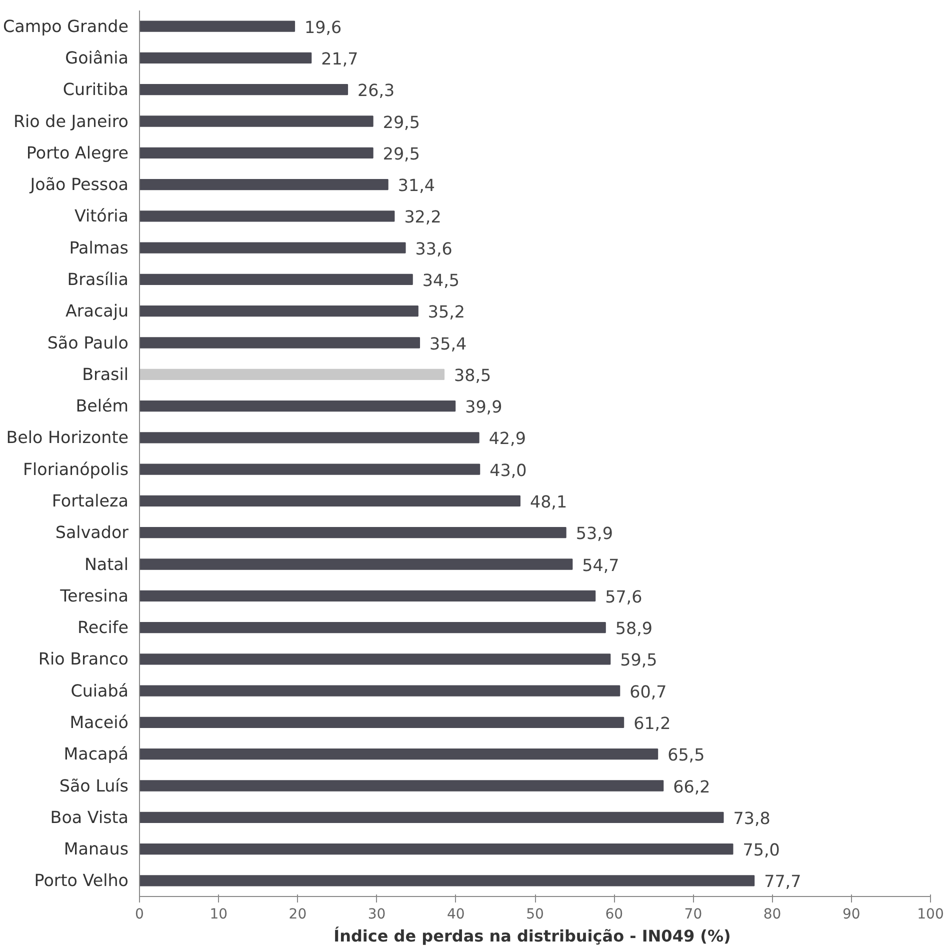  What do you see at coordinates (95, 90) in the screenshot?
I see `y-tick-label: Curitiba` at bounding box center [95, 90].